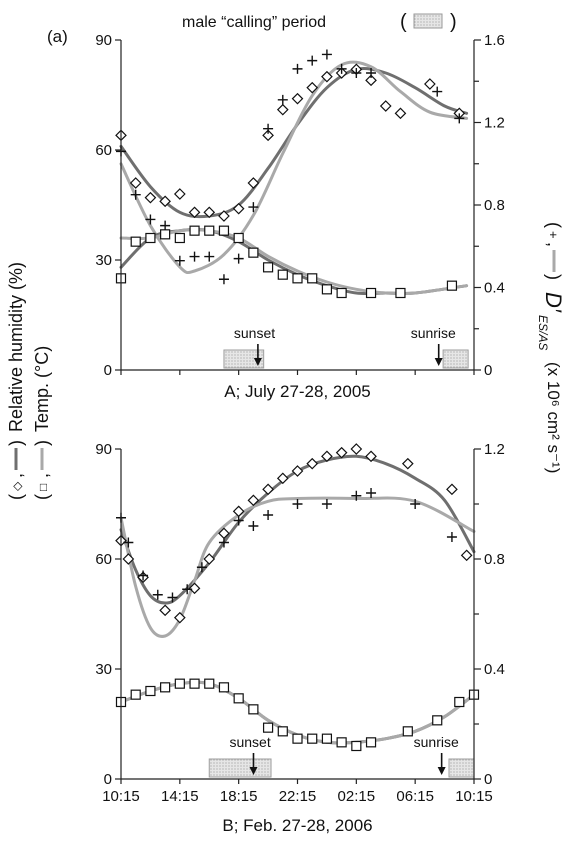 The width and height of the screenshot is (575, 841). What do you see at coordinates (298, 796) in the screenshot?
I see `x-tick-label: 22:15` at bounding box center [298, 796].